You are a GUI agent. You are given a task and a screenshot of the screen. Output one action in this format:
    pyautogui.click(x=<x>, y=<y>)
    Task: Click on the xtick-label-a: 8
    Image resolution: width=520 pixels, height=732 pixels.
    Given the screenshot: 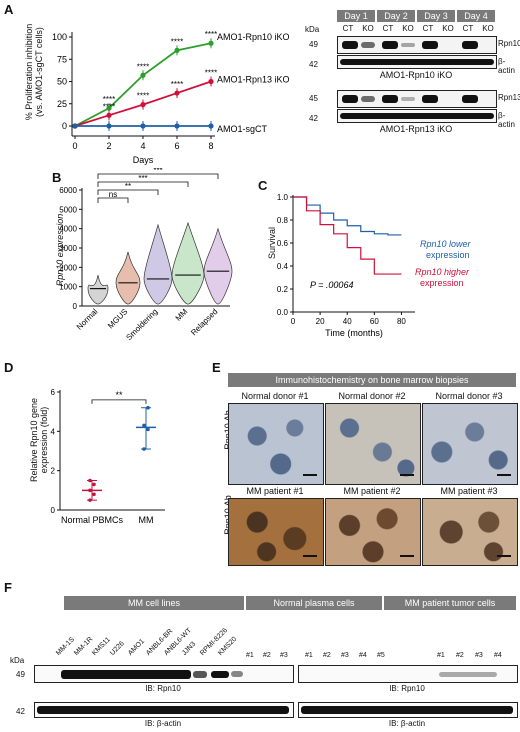 What is the action you would take?
    pyautogui.click(x=210, y=146)
    